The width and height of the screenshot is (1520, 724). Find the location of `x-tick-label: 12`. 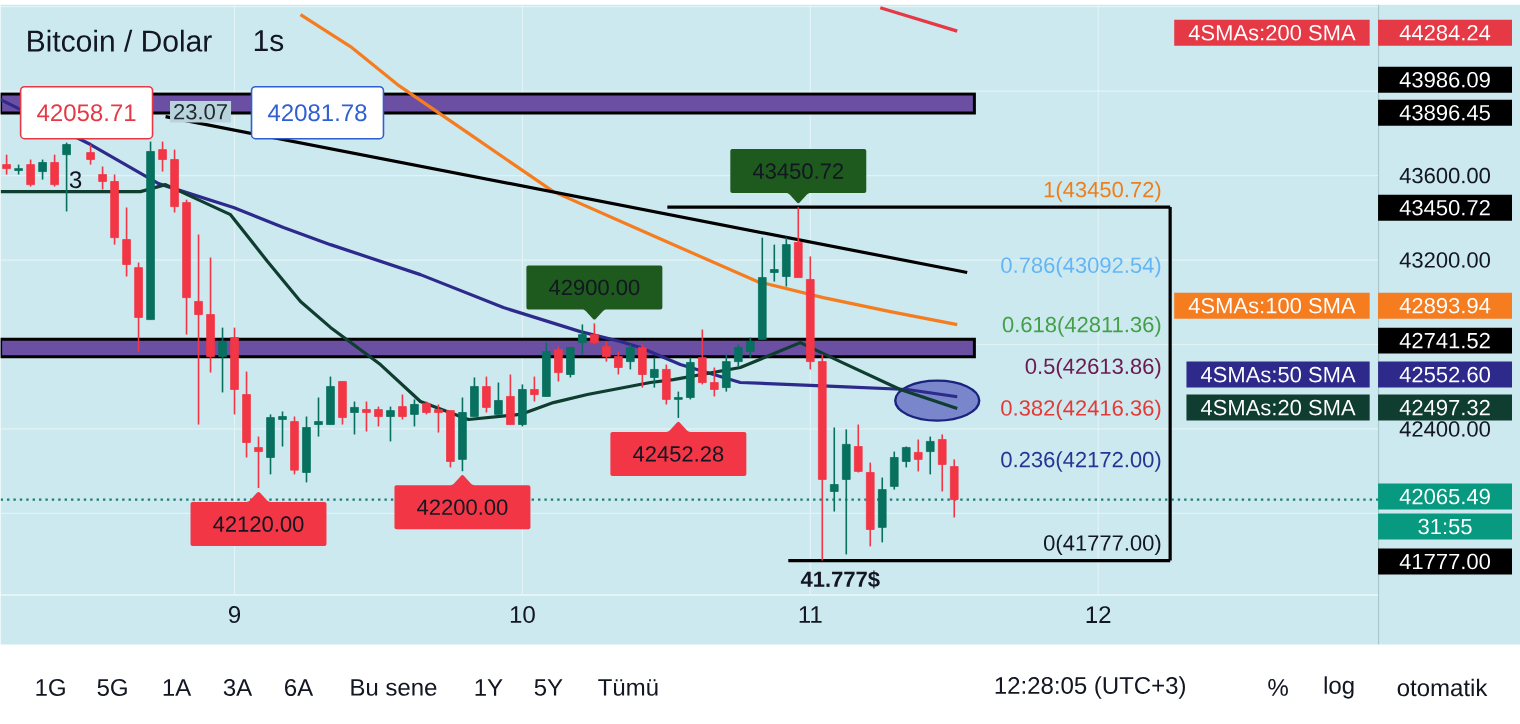

x-tick-label: 12 is located at coordinates (1098, 614).